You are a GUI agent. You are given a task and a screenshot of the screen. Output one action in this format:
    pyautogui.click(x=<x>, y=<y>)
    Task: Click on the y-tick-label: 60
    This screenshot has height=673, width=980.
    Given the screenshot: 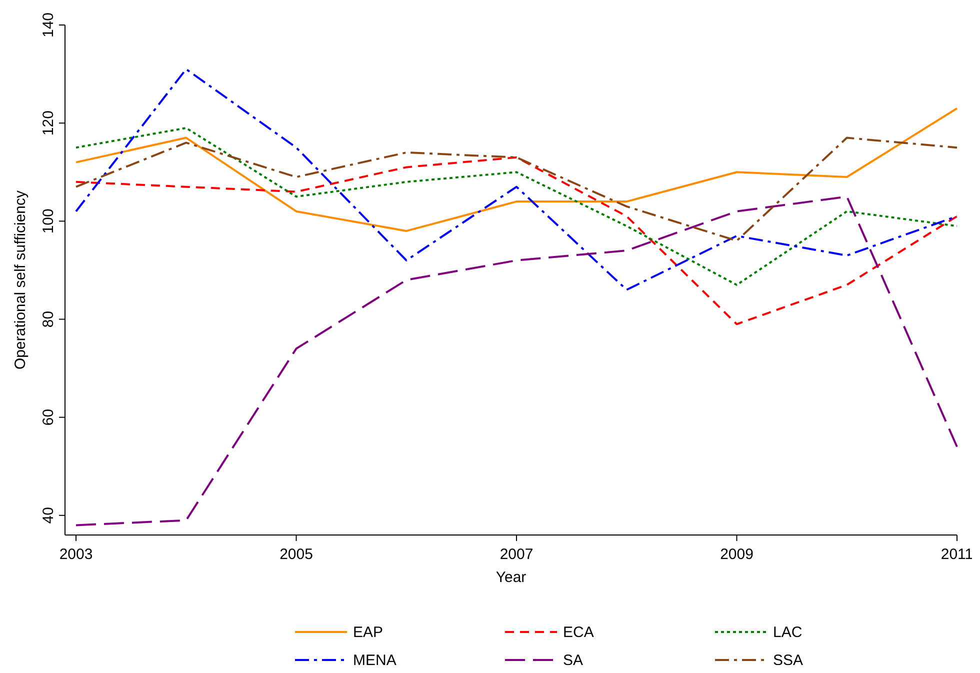 What is the action you would take?
    pyautogui.click(x=48, y=417)
    